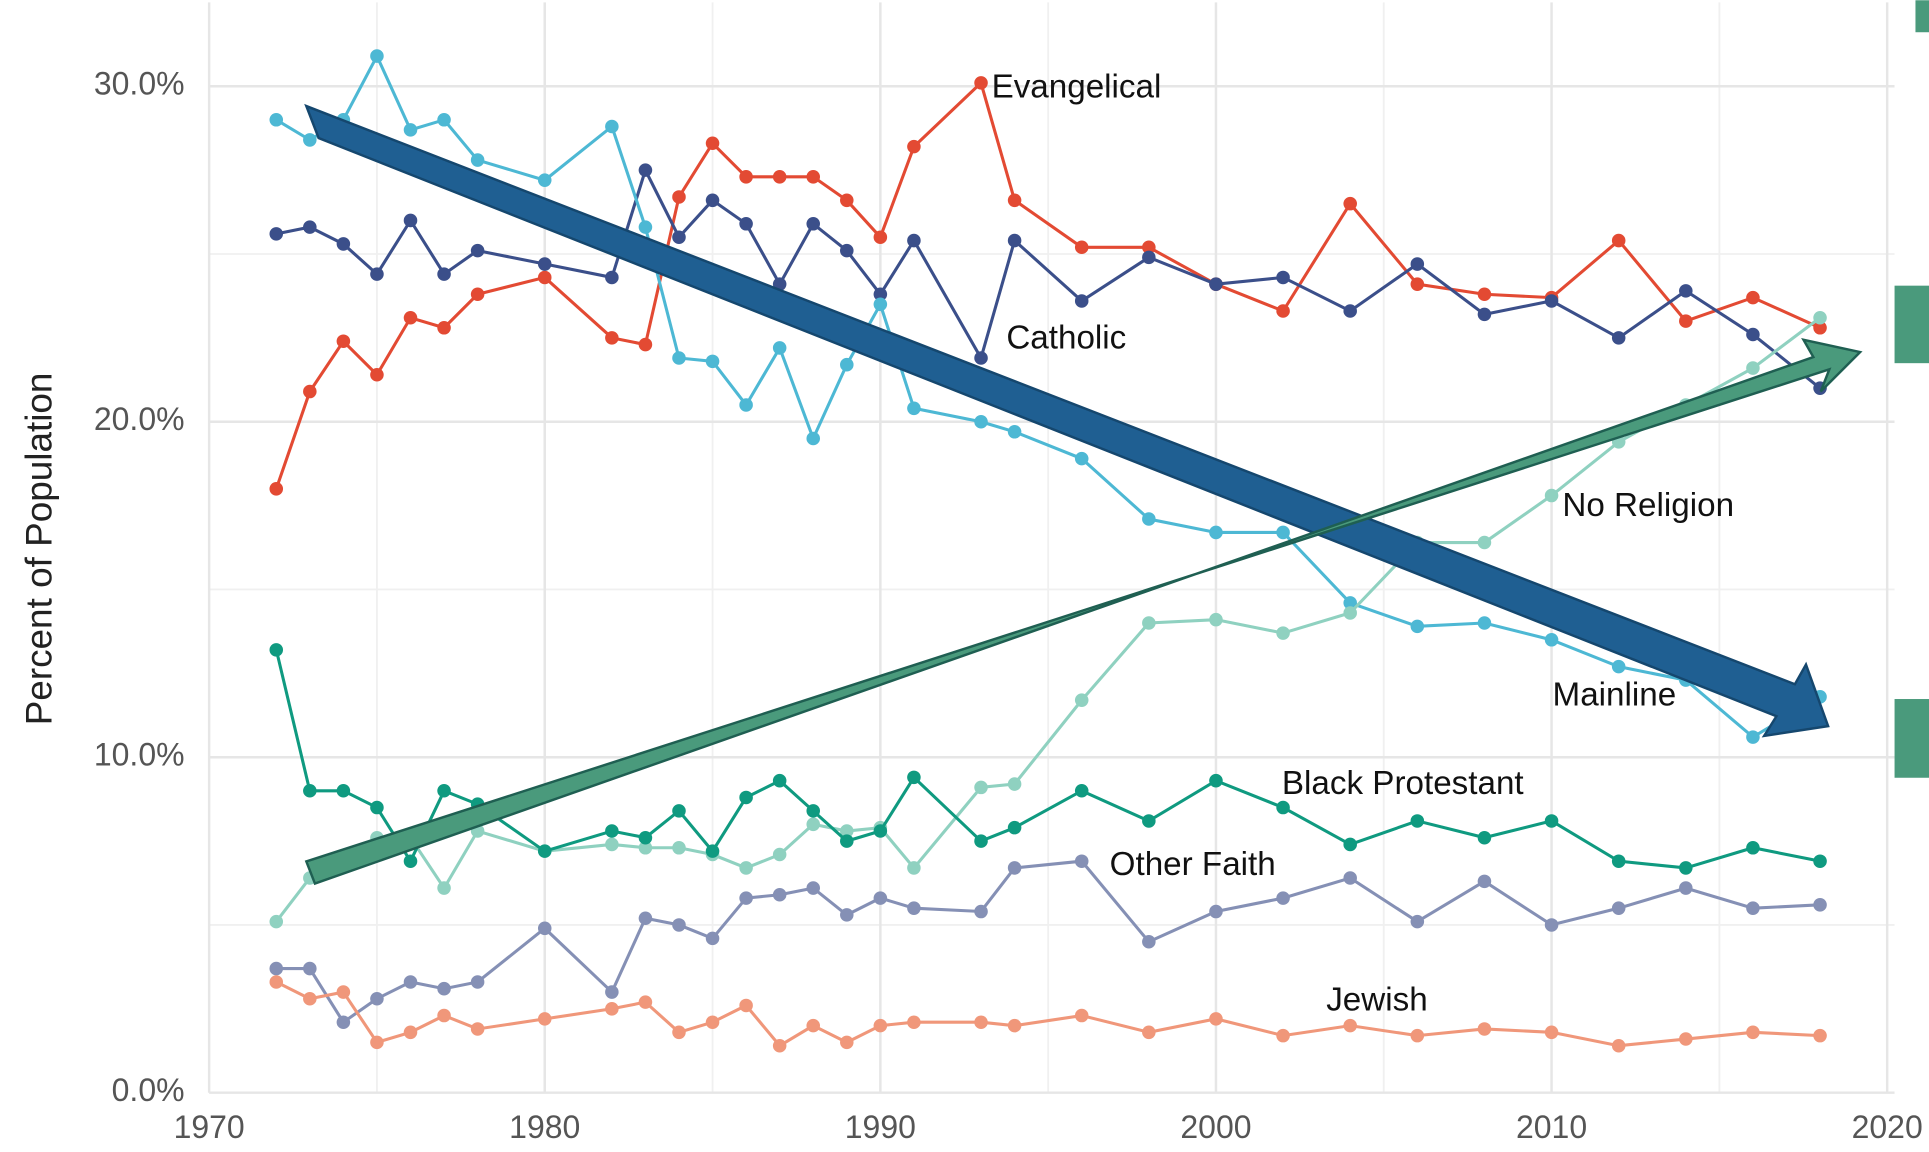 The image size is (1929, 1152). Describe the element at coordinates (139, 755) in the screenshot. I see `y-tick-label: 10.0%` at that location.